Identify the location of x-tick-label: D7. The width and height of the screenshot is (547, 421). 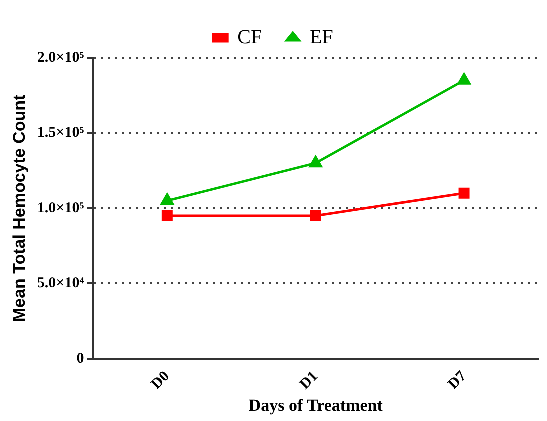
(458, 380).